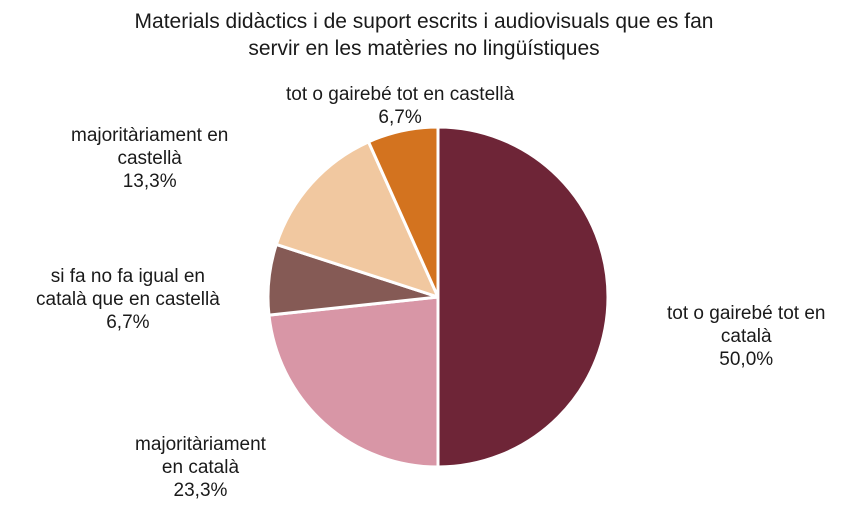 Image resolution: width=848 pixels, height=505 pixels. I want to click on slice-label-3: majoritàriament en castellà 13,3%, so click(149, 158).